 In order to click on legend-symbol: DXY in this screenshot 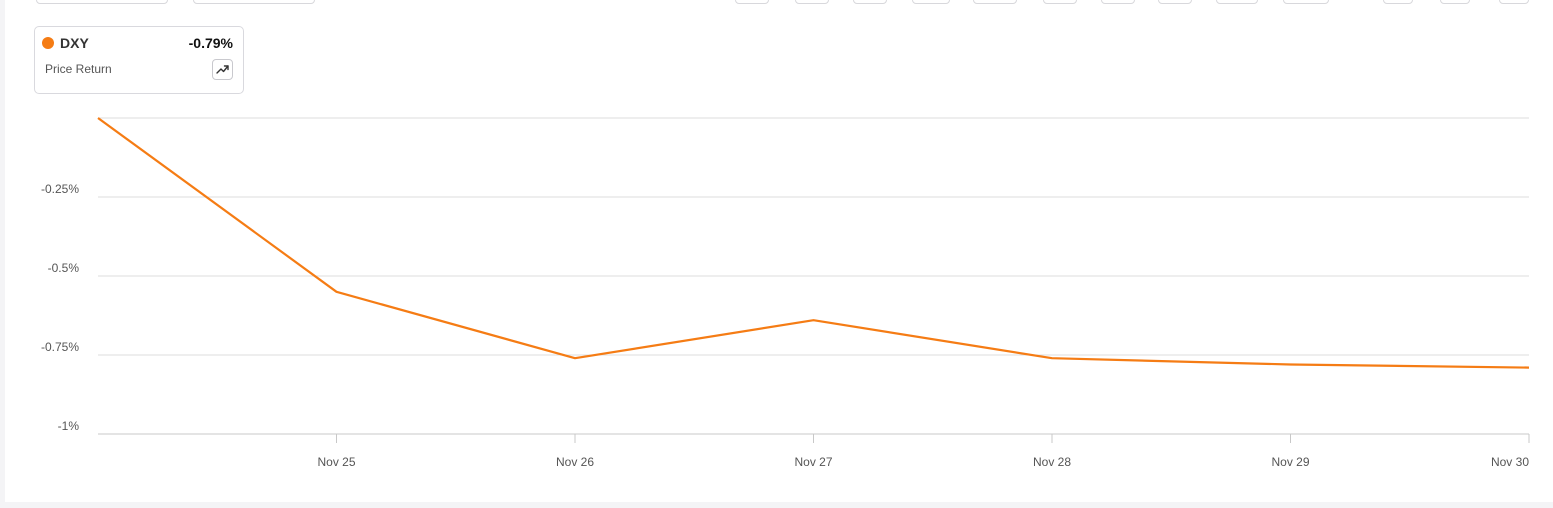, I will do `click(74, 43)`.